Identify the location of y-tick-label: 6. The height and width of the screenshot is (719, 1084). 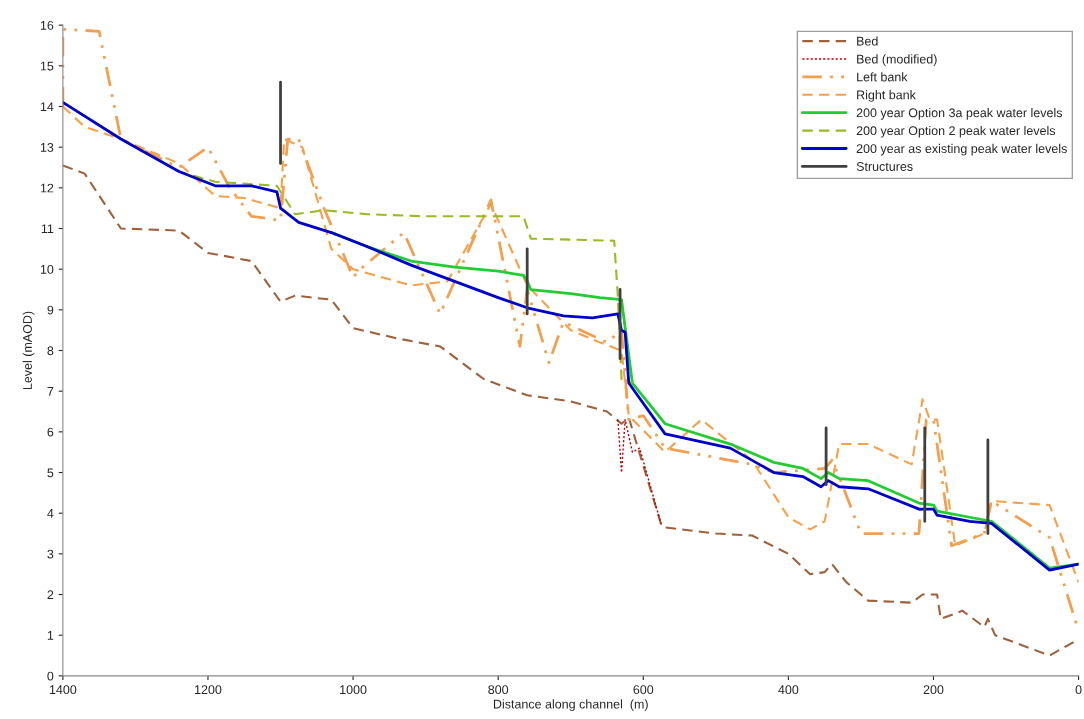
(50, 432).